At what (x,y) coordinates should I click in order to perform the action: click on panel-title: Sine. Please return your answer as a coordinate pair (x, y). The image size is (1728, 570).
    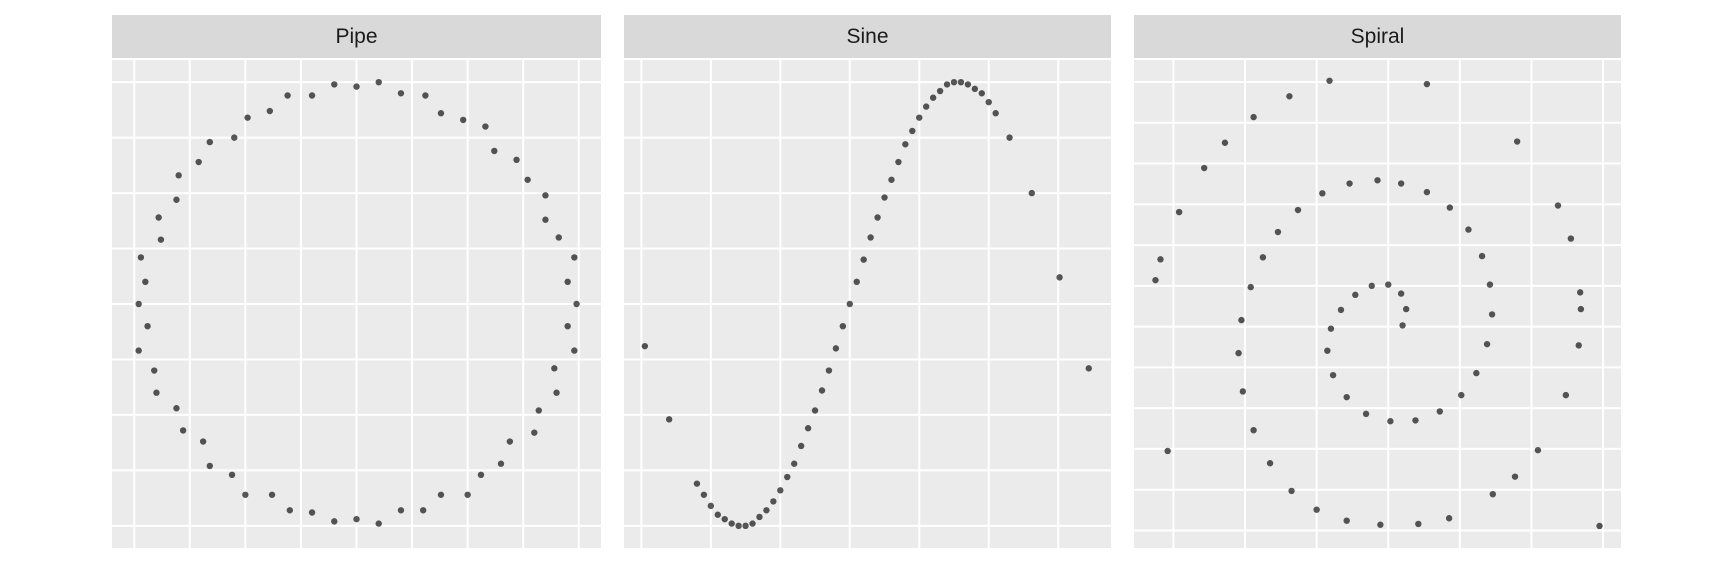
    Looking at the image, I should click on (867, 36).